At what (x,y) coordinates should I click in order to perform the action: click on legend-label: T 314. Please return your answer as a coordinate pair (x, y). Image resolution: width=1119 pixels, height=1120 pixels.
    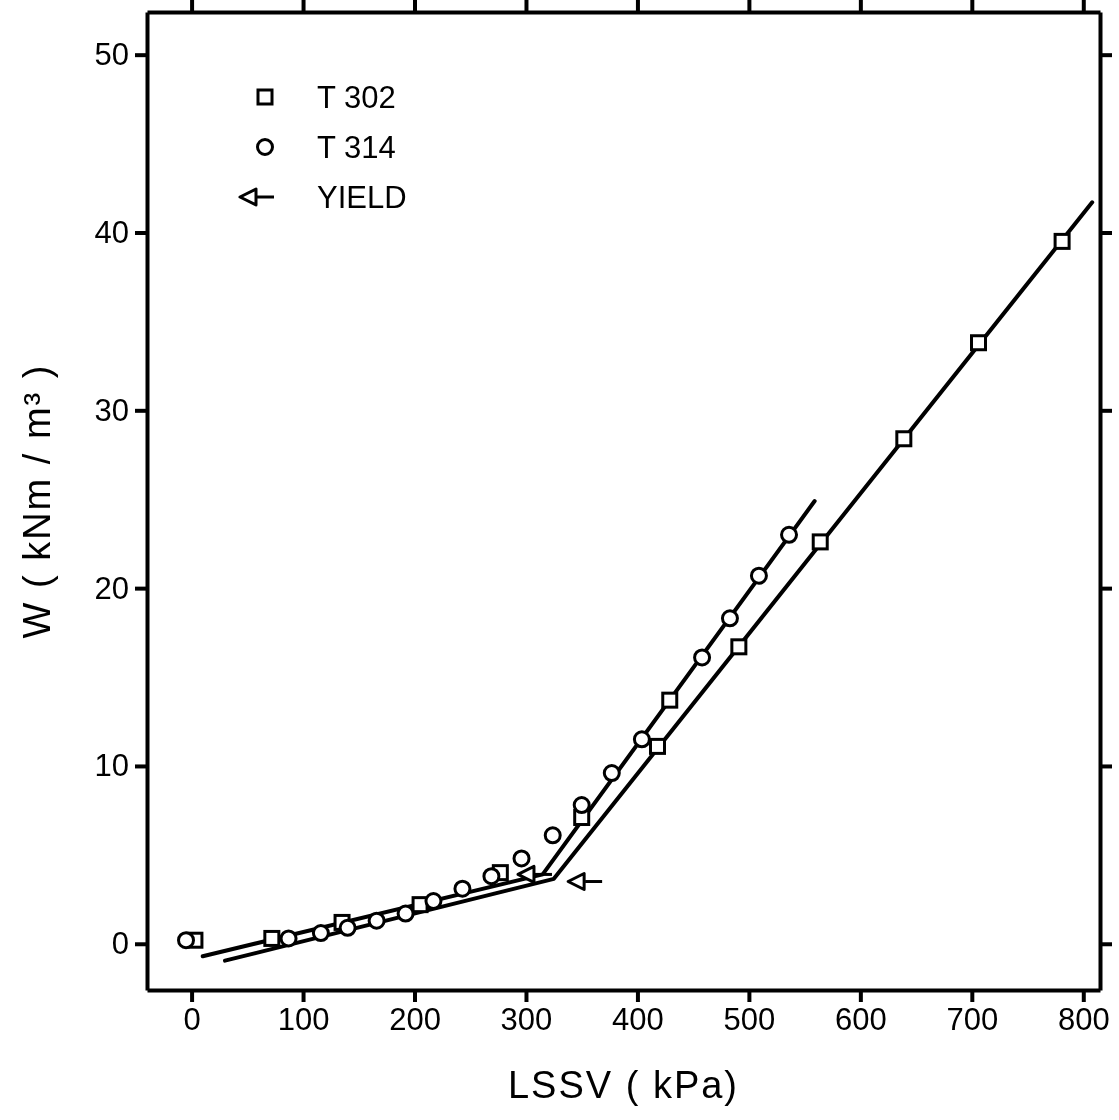
    Looking at the image, I should click on (356, 147).